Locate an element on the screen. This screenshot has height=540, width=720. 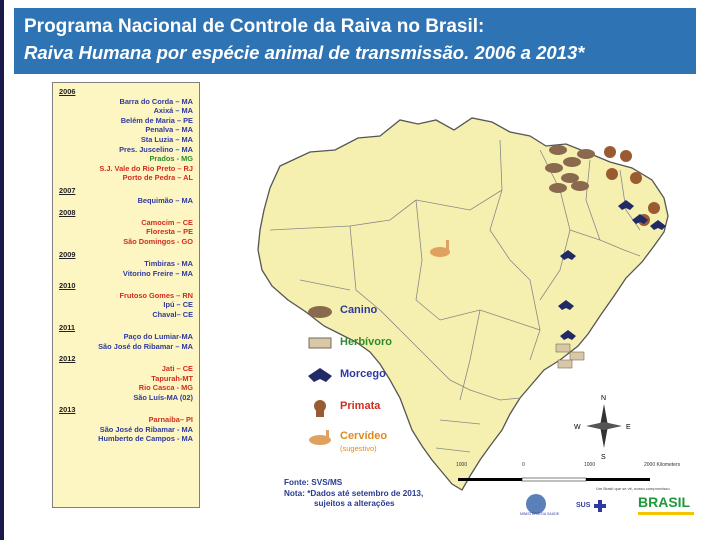
city-entry: São José do Ribamar – MA is located at coordinates (145, 346).